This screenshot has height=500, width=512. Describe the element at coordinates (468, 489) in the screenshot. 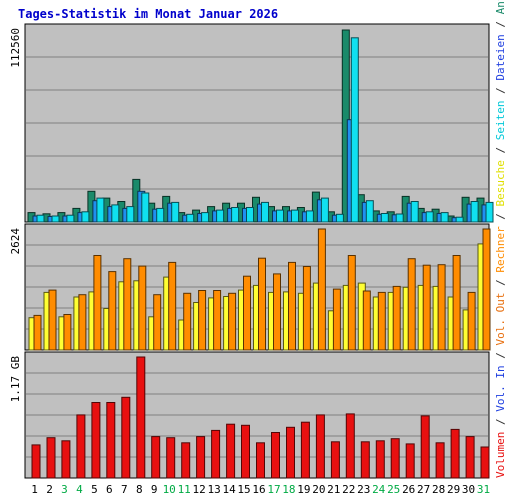

I see `x-tick-label: 30` at that location.